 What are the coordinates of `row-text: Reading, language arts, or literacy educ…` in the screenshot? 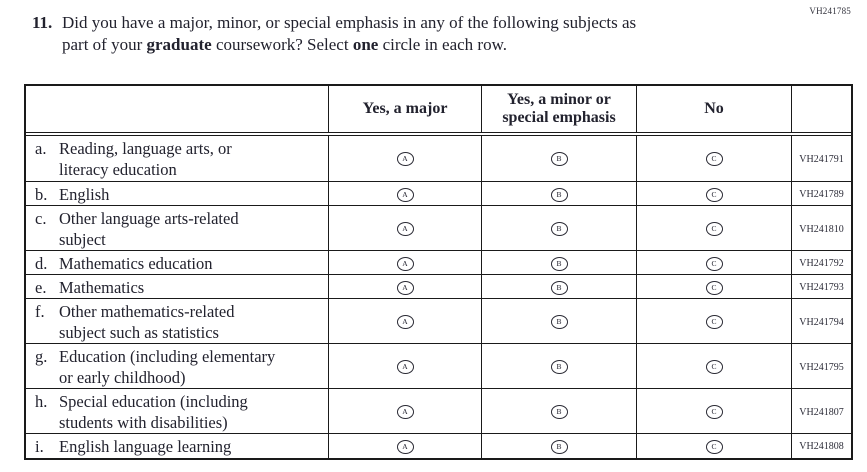 It's located at (145, 159).